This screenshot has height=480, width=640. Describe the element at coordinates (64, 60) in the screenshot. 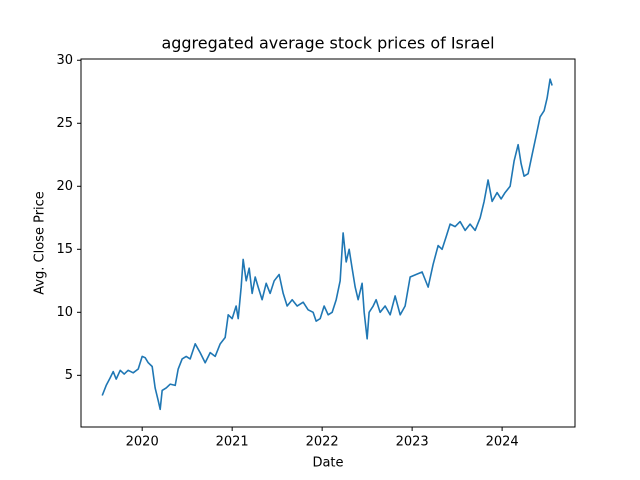

I see `y-tick-label: 30` at that location.